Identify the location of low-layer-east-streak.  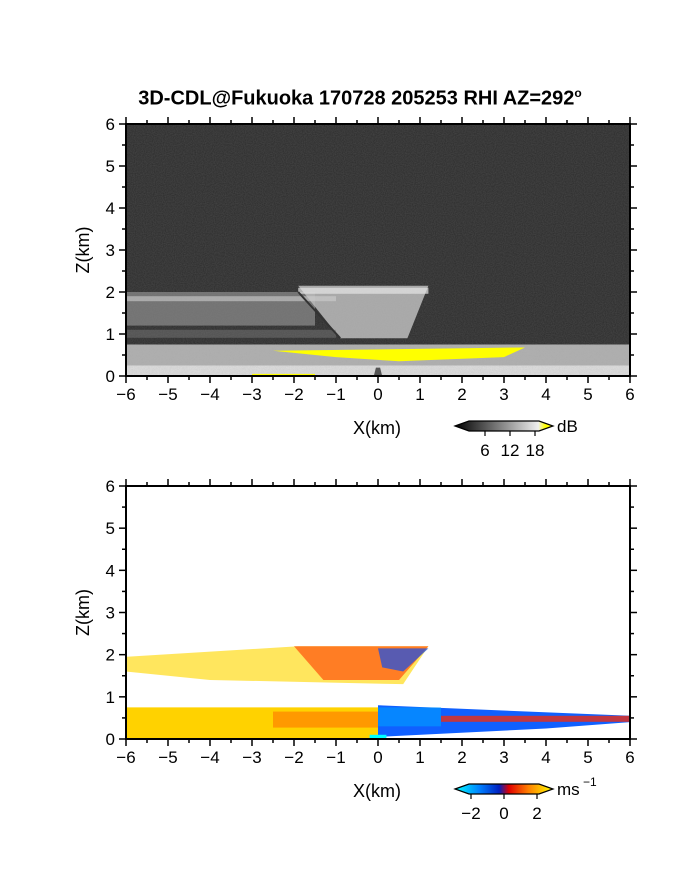
(535, 718).